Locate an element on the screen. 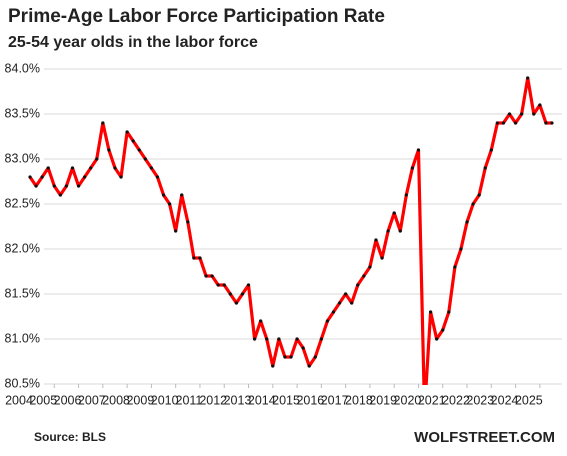  x-tick-label: 2006 is located at coordinates (68, 400).